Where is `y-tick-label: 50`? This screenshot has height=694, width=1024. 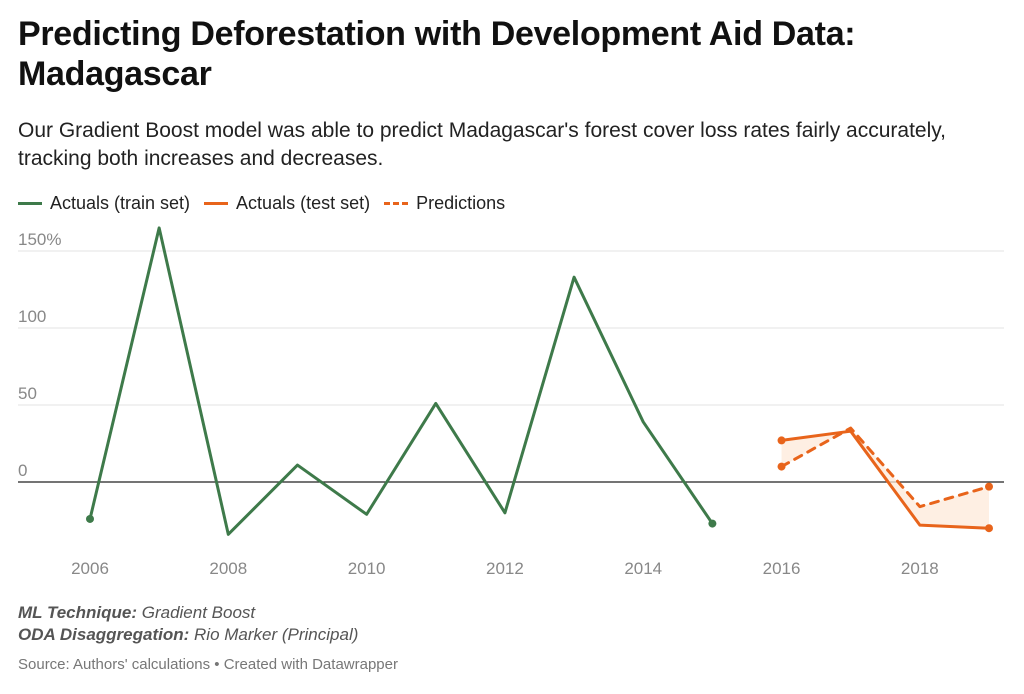
y-tick-label: 50 is located at coordinates (27, 393).